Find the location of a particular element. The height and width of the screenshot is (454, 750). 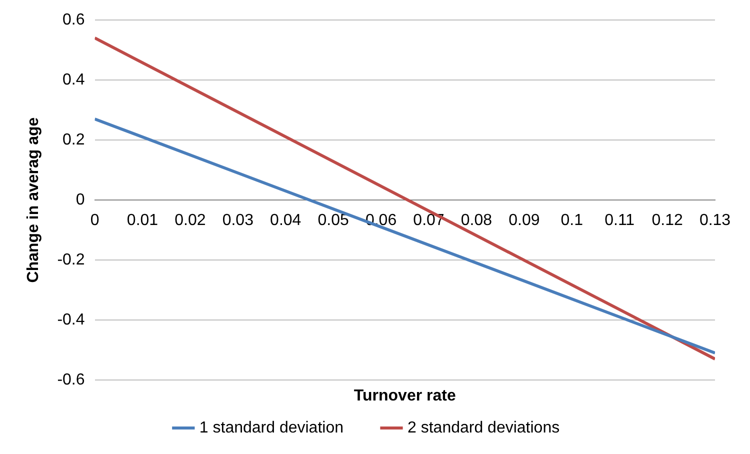

x-tick-label: 0.04 is located at coordinates (286, 221).